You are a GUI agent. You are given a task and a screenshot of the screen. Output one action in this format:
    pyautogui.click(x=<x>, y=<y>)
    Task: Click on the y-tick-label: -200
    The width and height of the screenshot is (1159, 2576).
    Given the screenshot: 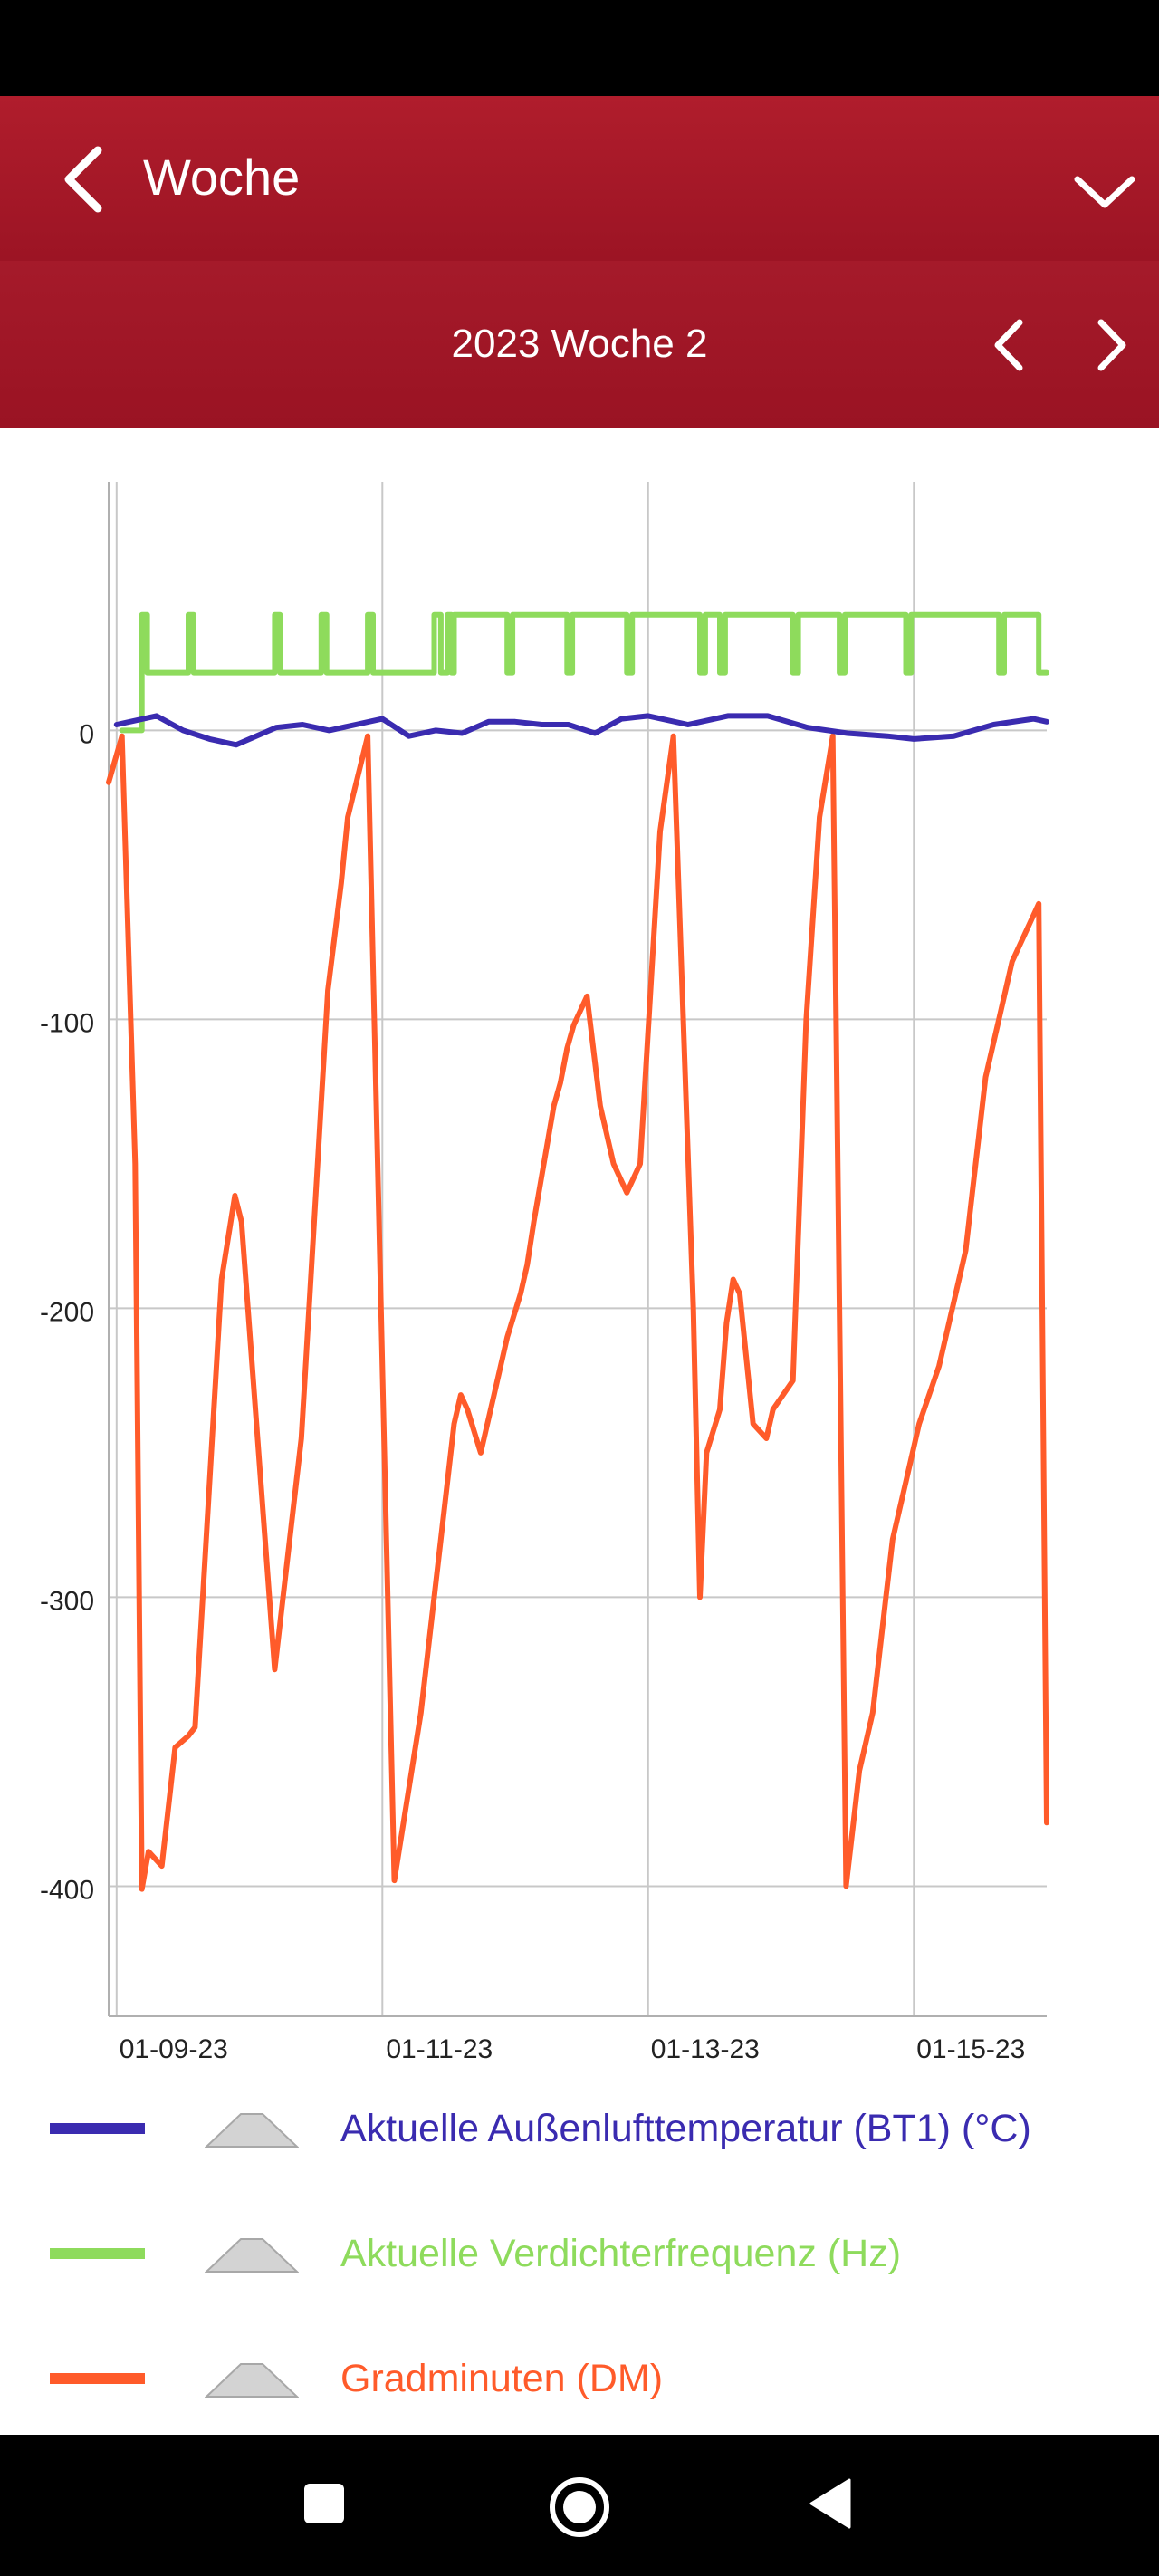 What is the action you would take?
    pyautogui.click(x=67, y=1312)
    